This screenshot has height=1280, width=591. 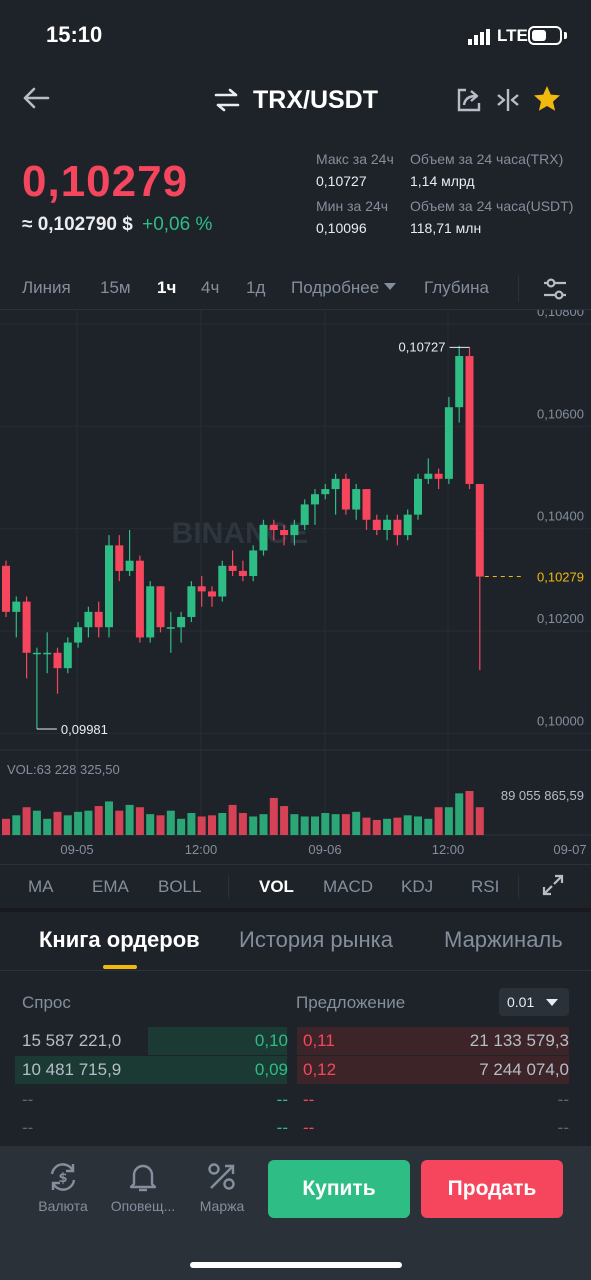 What do you see at coordinates (180, 886) in the screenshot?
I see `ind-boll: BOLL` at bounding box center [180, 886].